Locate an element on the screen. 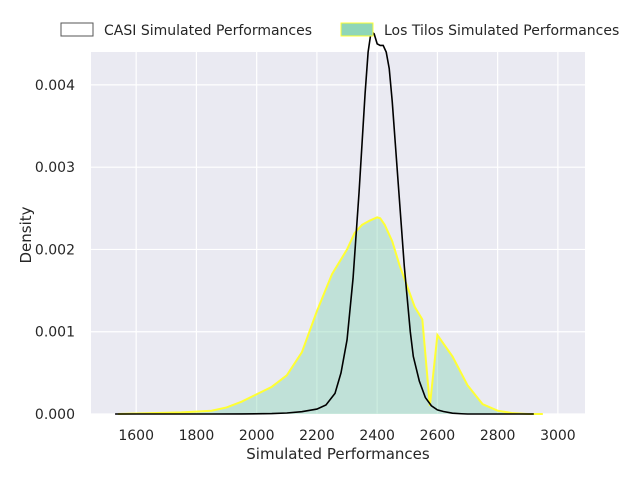 The height and width of the screenshot is (484, 640). legend-swatch-tilos is located at coordinates (357, 29).